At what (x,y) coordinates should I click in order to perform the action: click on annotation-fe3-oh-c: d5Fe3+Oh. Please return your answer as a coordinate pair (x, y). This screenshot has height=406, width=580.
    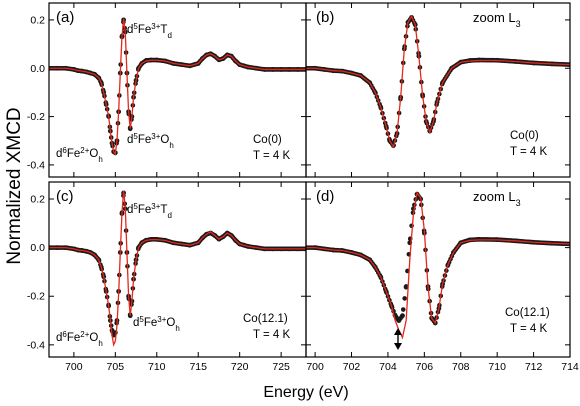
    Looking at the image, I should click on (156, 324).